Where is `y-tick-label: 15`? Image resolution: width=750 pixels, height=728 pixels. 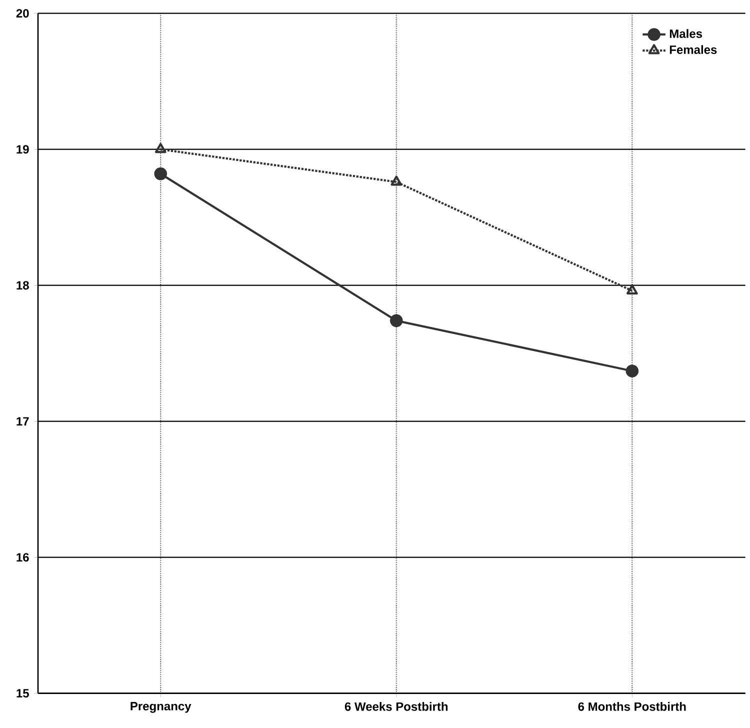
y-tick-label: 15 is located at coordinates (22, 693).